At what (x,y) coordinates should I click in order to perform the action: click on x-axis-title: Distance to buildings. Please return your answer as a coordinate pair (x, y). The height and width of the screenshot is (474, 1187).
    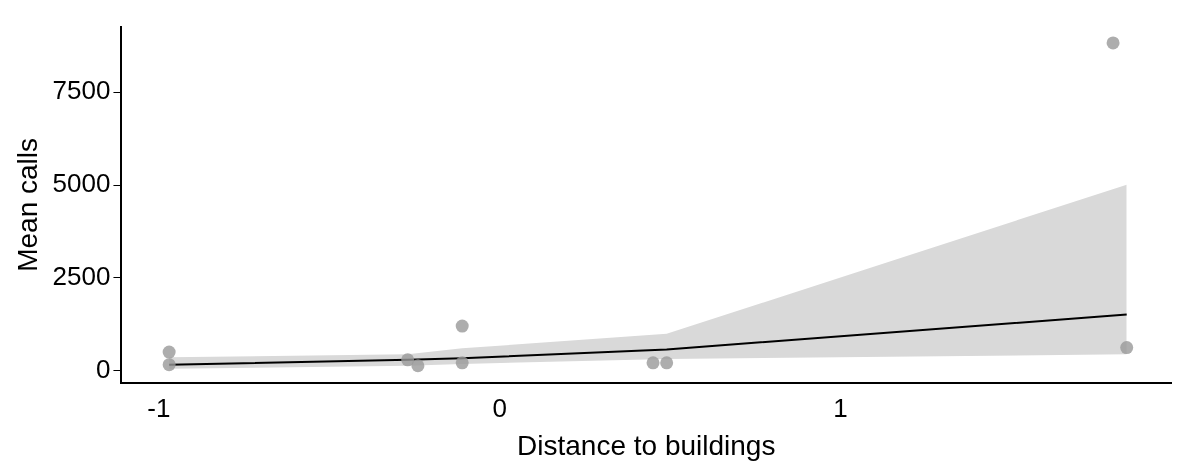
    Looking at the image, I should click on (646, 445).